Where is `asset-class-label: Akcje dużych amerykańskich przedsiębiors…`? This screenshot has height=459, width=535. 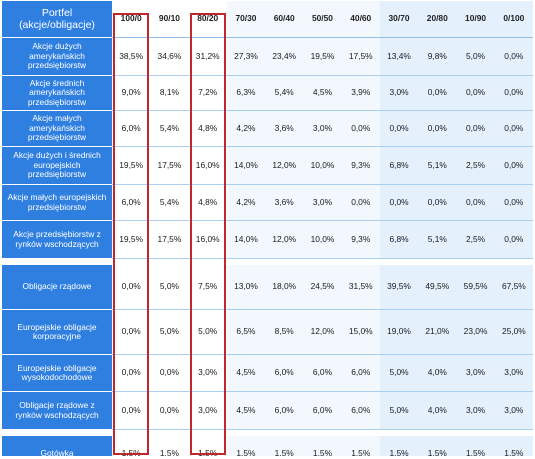 asset-class-label: Akcje dużych amerykańskich przedsiębiors… is located at coordinates (57, 57).